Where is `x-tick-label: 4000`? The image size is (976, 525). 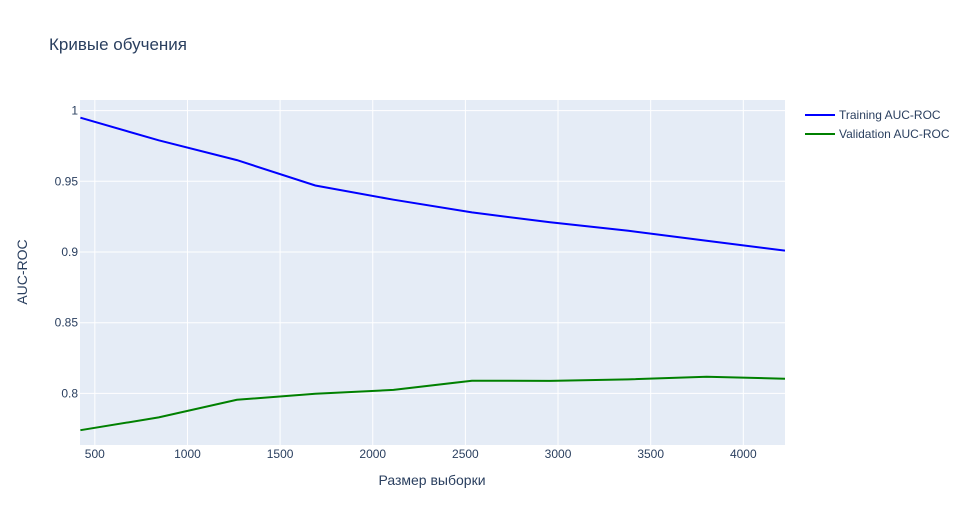
x-tick-label: 4000 is located at coordinates (743, 454).